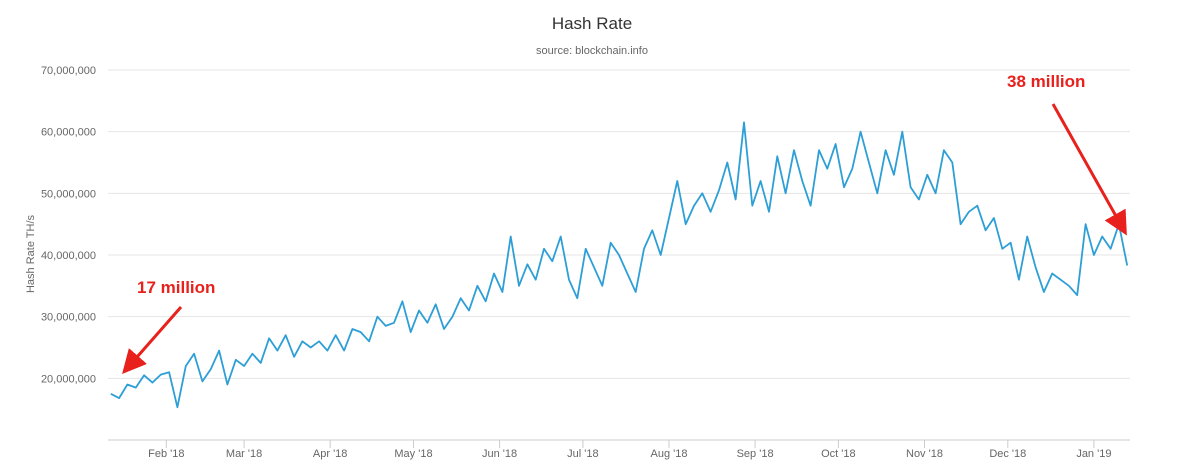  I want to click on x-tick-label: May '18, so click(413, 454).